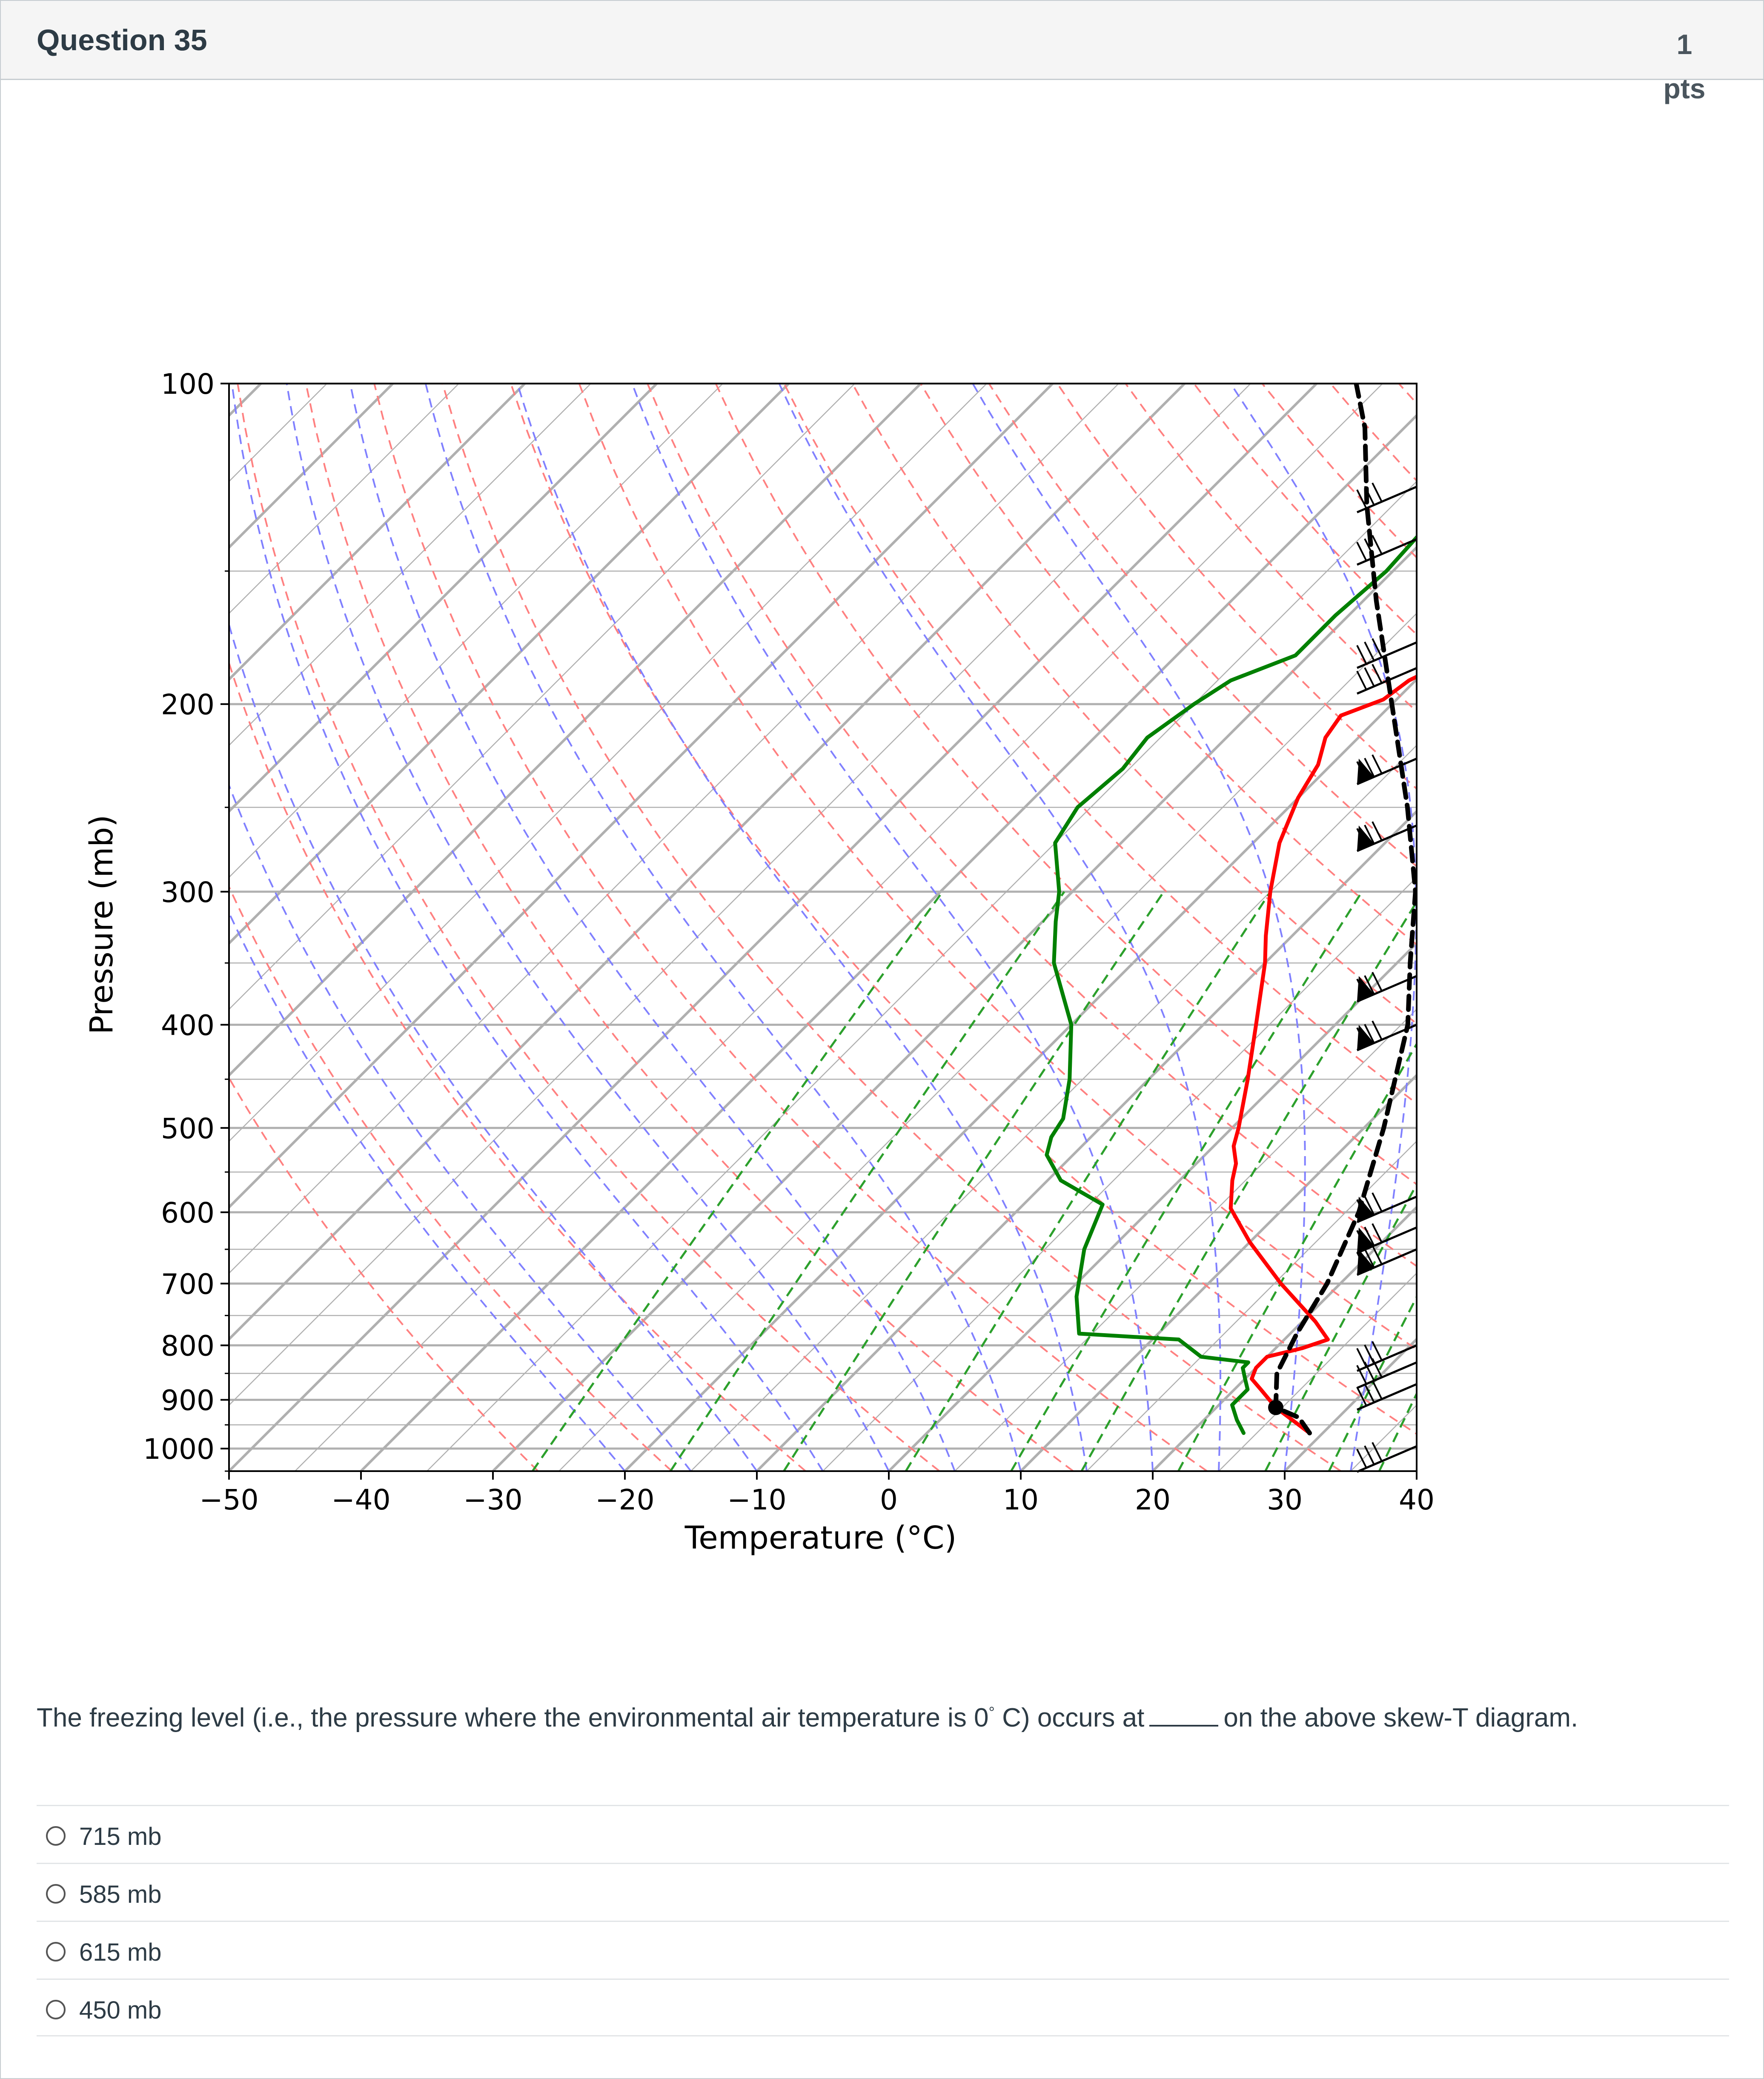 The width and height of the screenshot is (1764, 2079). Describe the element at coordinates (882, 52) in the screenshot. I see `question-header: Question 35 1 pts` at that location.